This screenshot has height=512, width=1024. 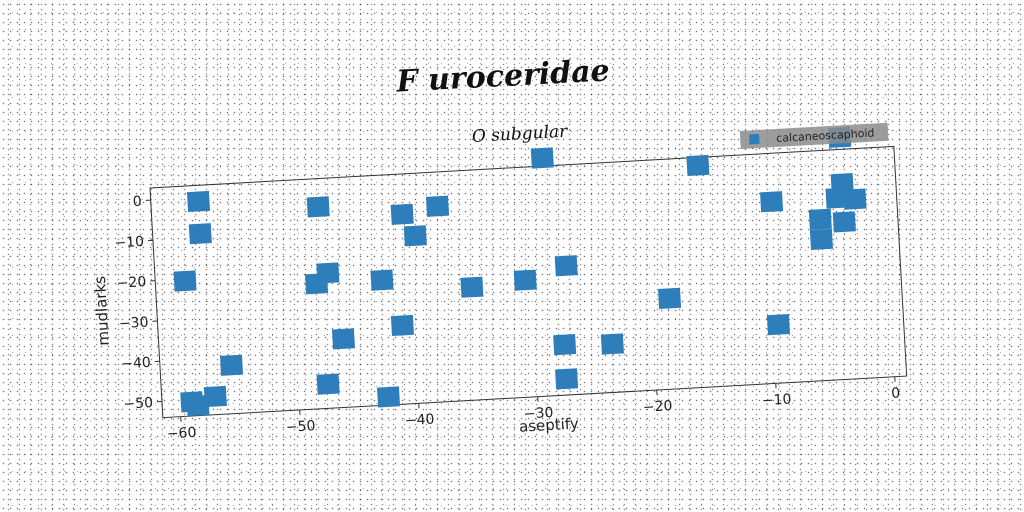 I want to click on x-tick-label: −40, so click(x=419, y=420).